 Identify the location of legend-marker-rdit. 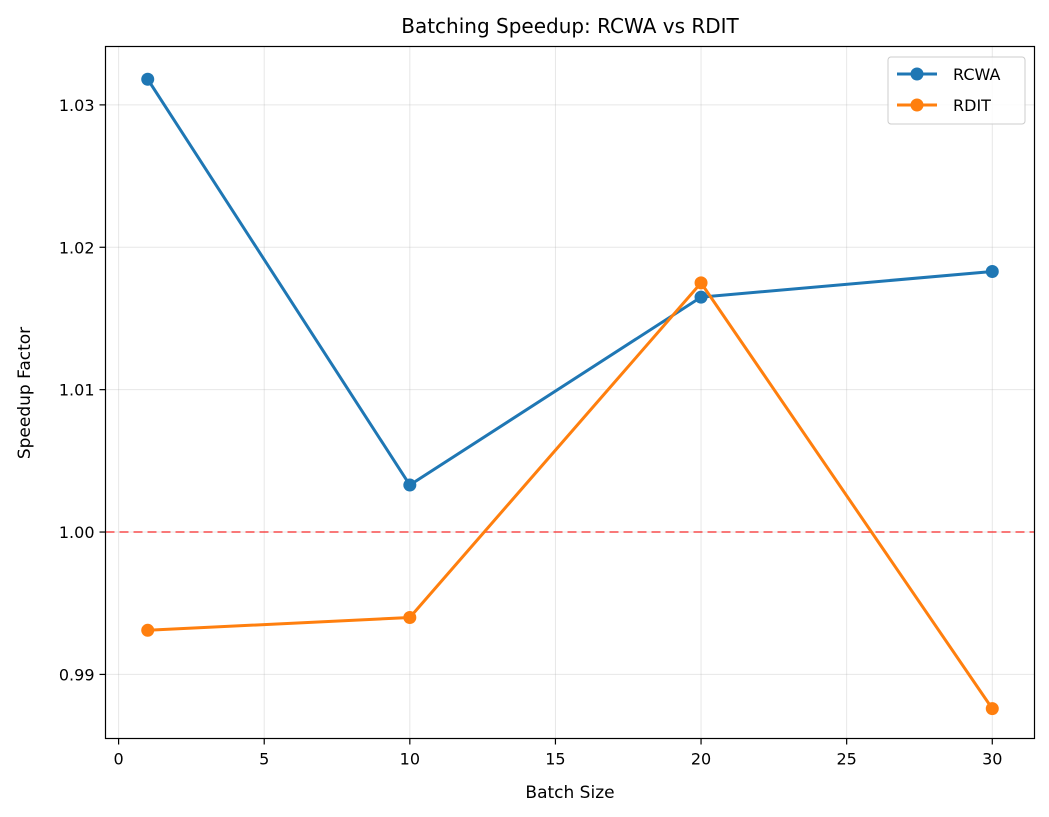
(917, 105).